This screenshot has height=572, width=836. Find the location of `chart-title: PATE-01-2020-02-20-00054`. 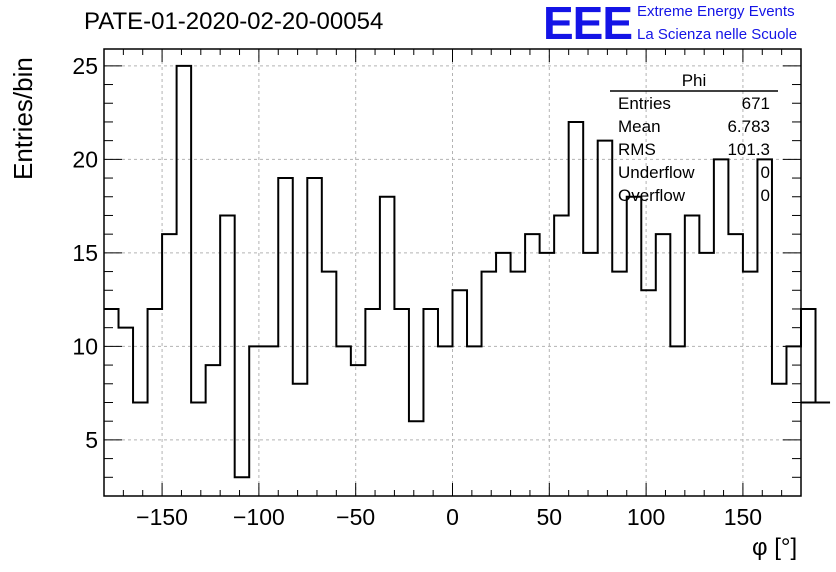

chart-title: PATE-01-2020-02-20-00054 is located at coordinates (234, 21).